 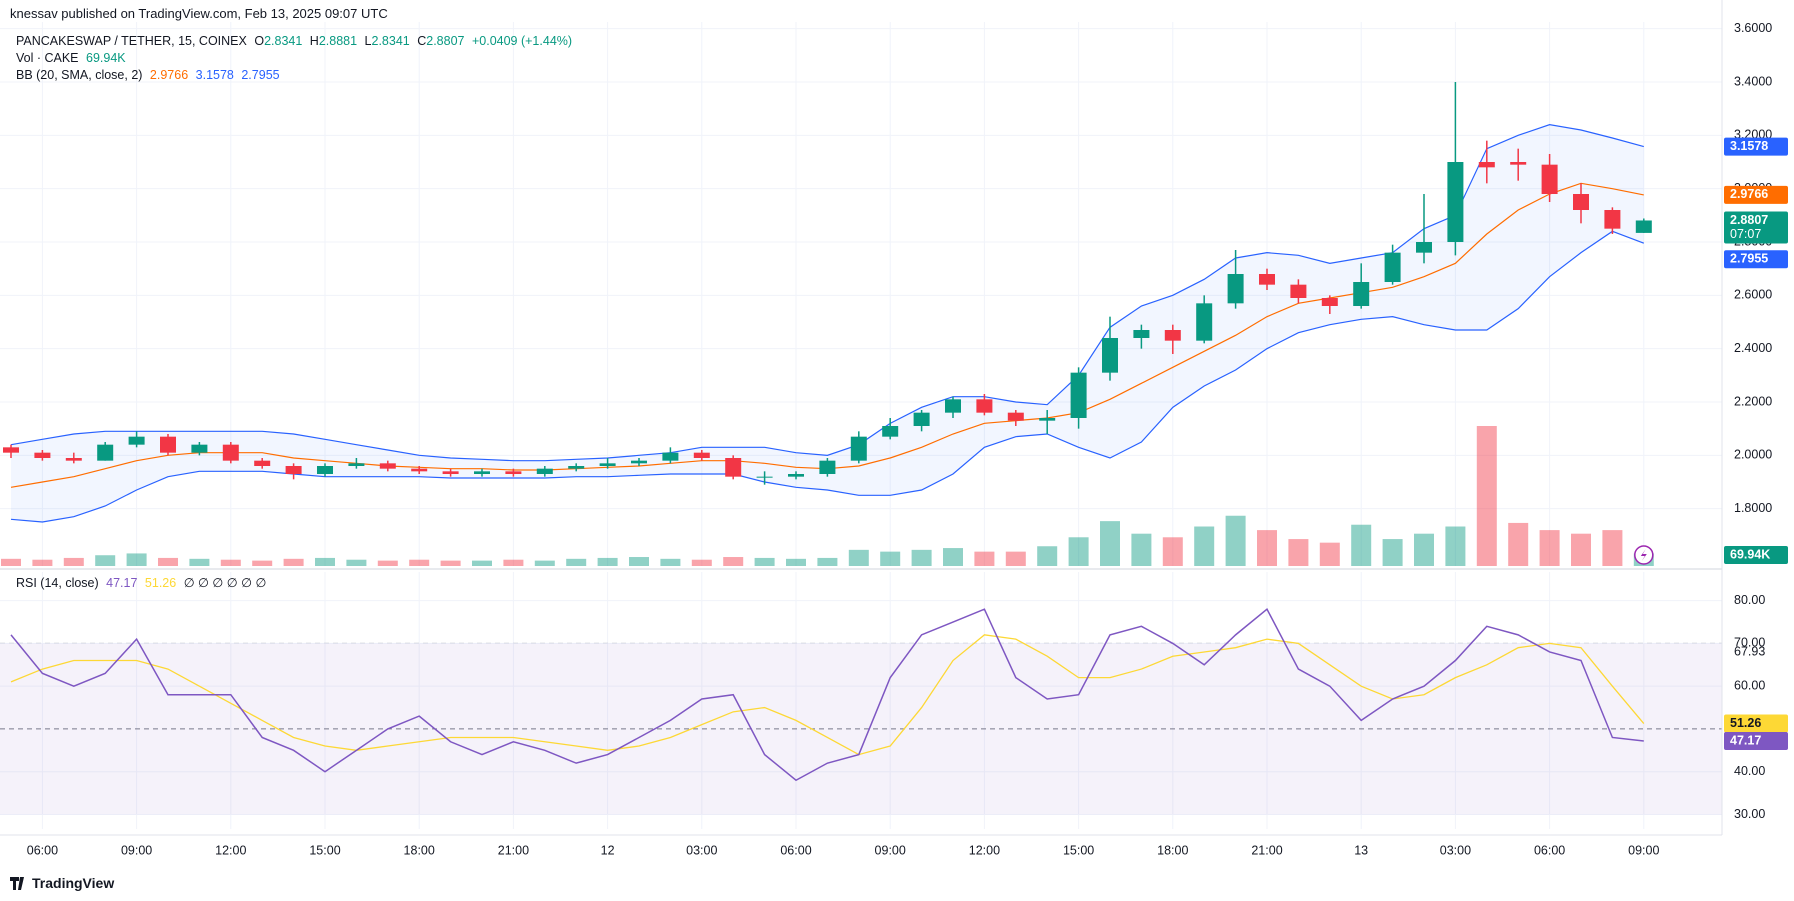 What do you see at coordinates (47, 58) in the screenshot?
I see `volume-title: Vol · CAKE` at bounding box center [47, 58].